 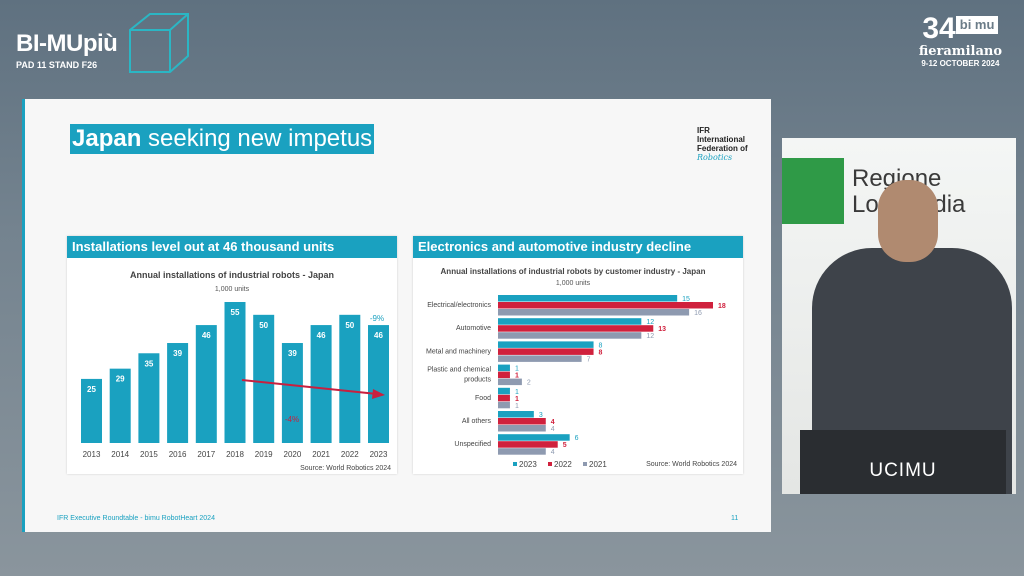 I want to click on bar-value-label: 29, so click(x=120, y=379).